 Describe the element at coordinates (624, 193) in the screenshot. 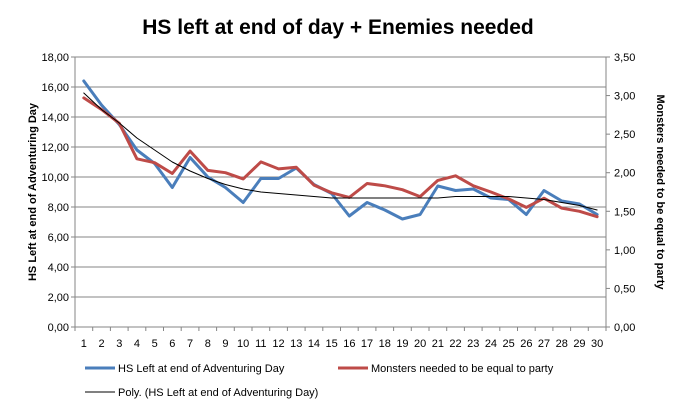

I see `y2-tick-labels: 0,00 0,50 1,00 1,50 2,00 2,50 3,00 3,50` at that location.